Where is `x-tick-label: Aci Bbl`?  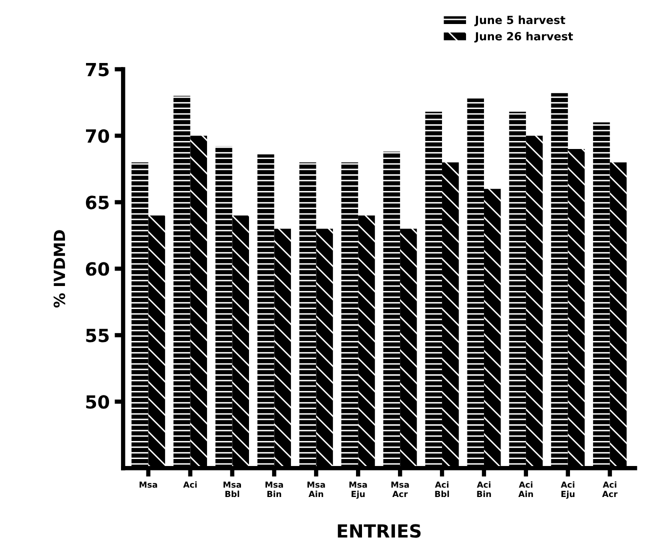 x-tick-label: Aci Bbl is located at coordinates (441, 489).